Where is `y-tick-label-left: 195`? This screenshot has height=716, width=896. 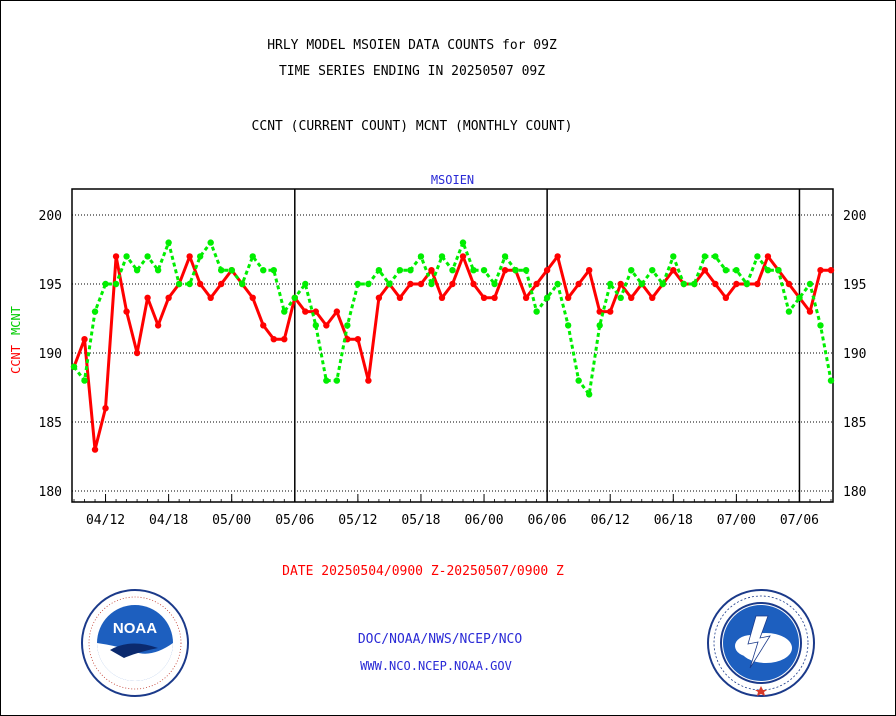
y-tick-label-left: 195 is located at coordinates (50, 285).